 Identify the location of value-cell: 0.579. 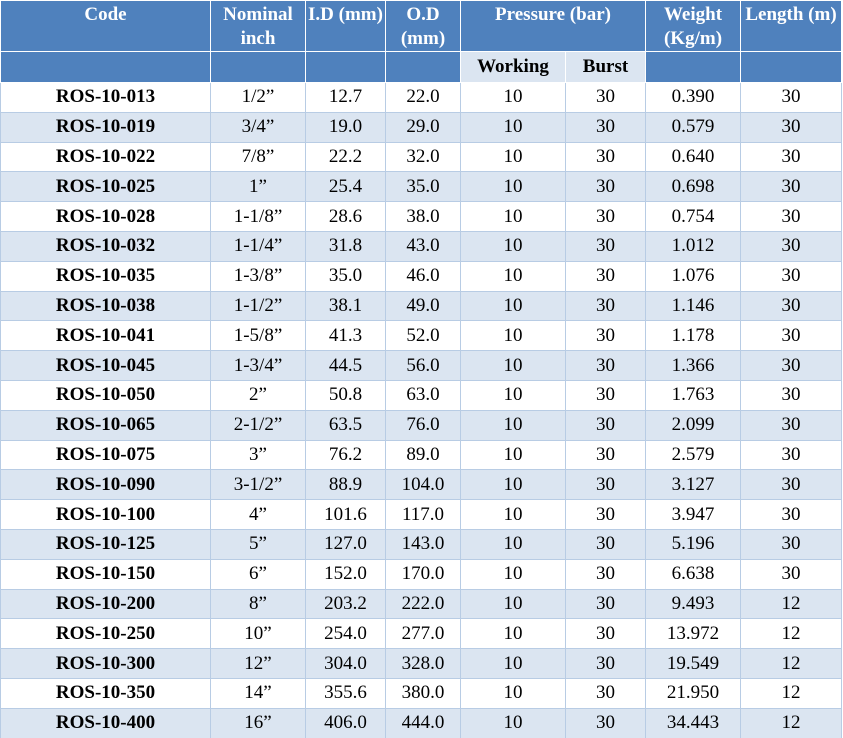
(693, 127).